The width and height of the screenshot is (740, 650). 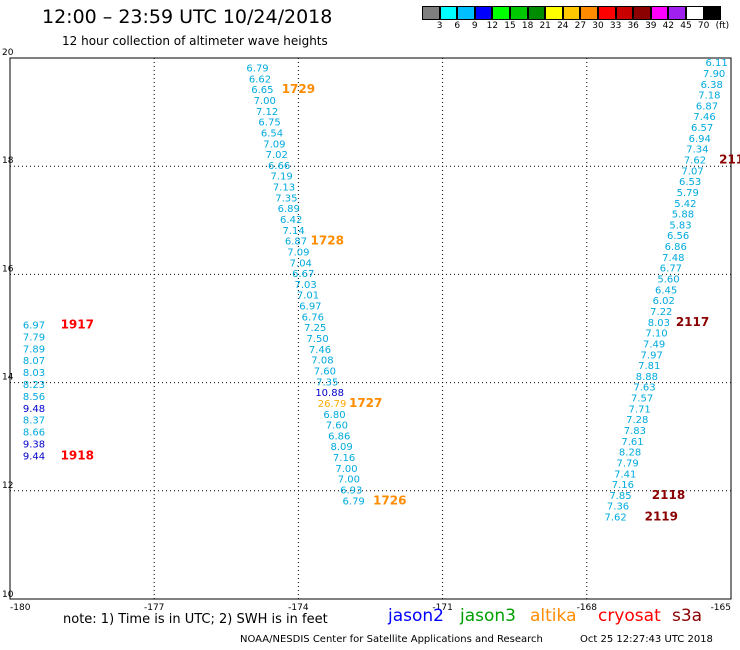 I want to click on satellite-legend-item: jason3, so click(x=488, y=616).